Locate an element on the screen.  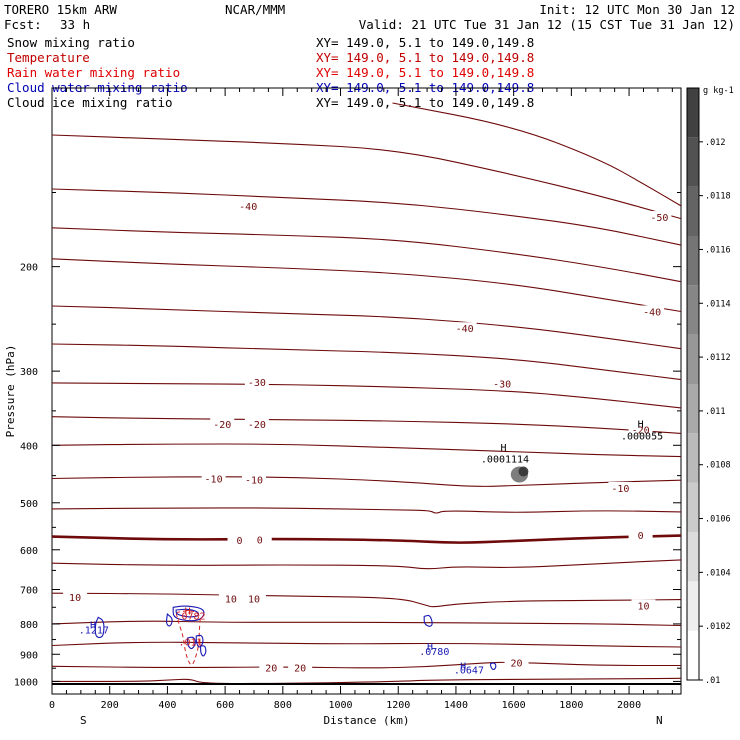
temperature-label: -10 is located at coordinates (214, 479).